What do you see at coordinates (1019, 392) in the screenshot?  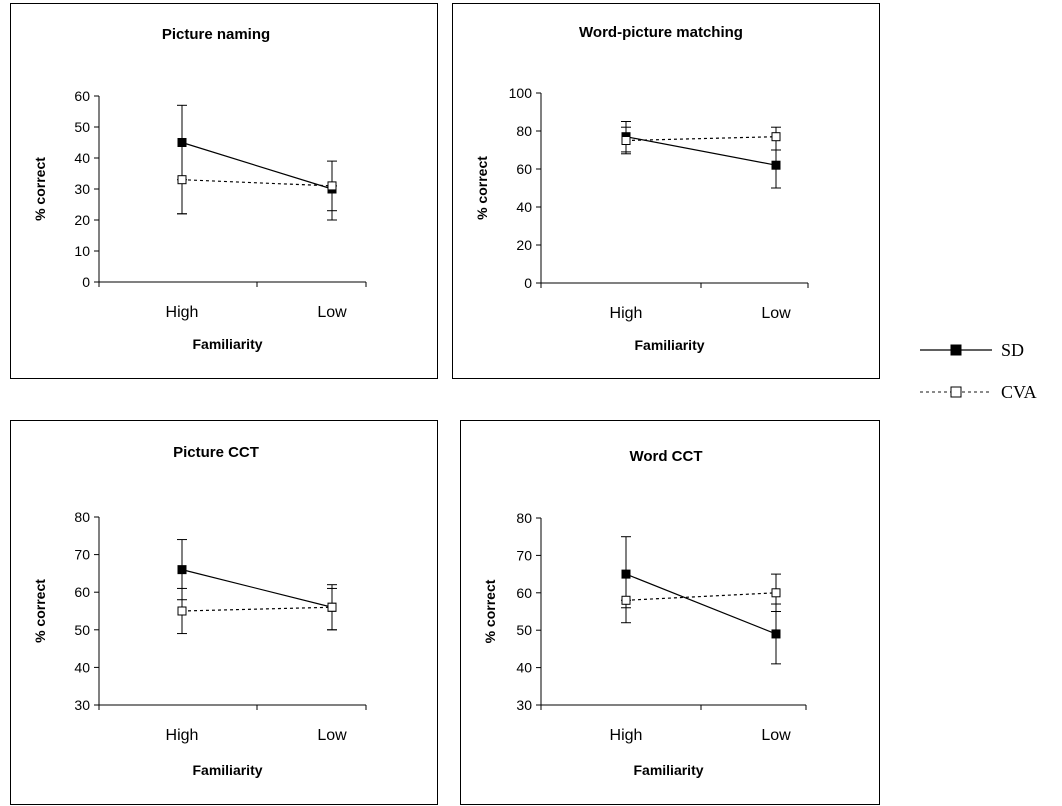 I see `legend-label: CVA` at bounding box center [1019, 392].